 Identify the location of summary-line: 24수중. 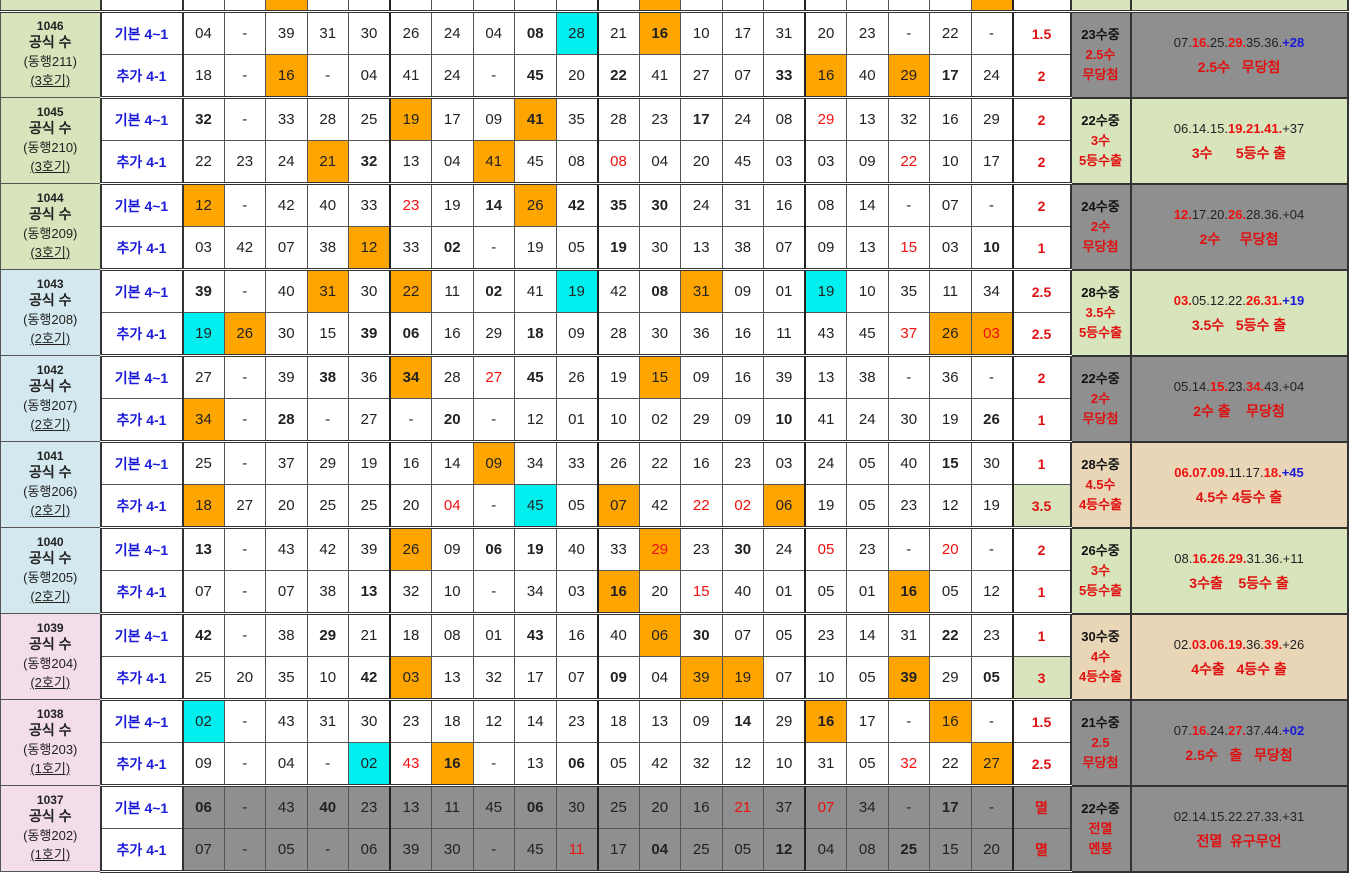
(1100, 206).